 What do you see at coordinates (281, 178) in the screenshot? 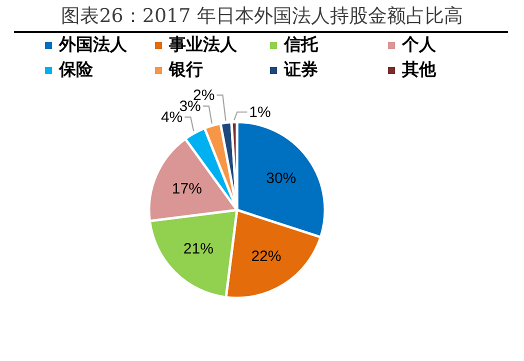
I see `data-label: 30%` at bounding box center [281, 178].